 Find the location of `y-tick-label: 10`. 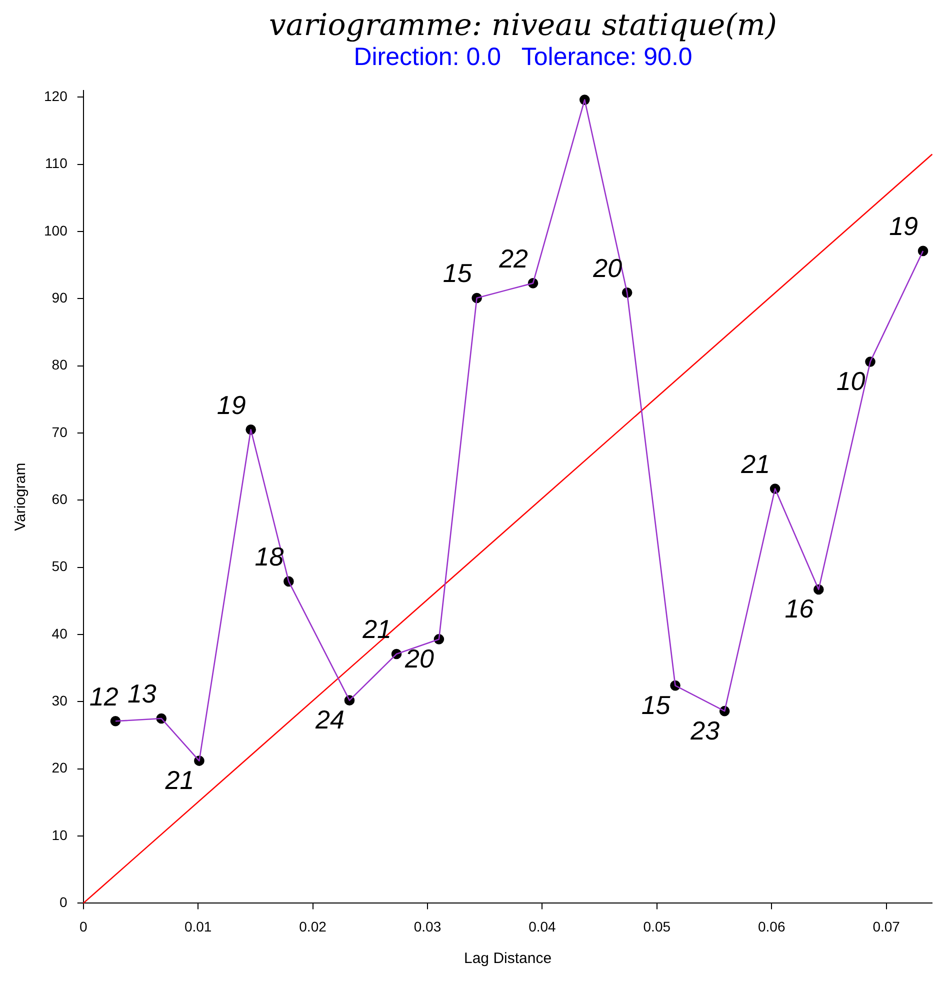

y-tick-label: 10 is located at coordinates (60, 834).